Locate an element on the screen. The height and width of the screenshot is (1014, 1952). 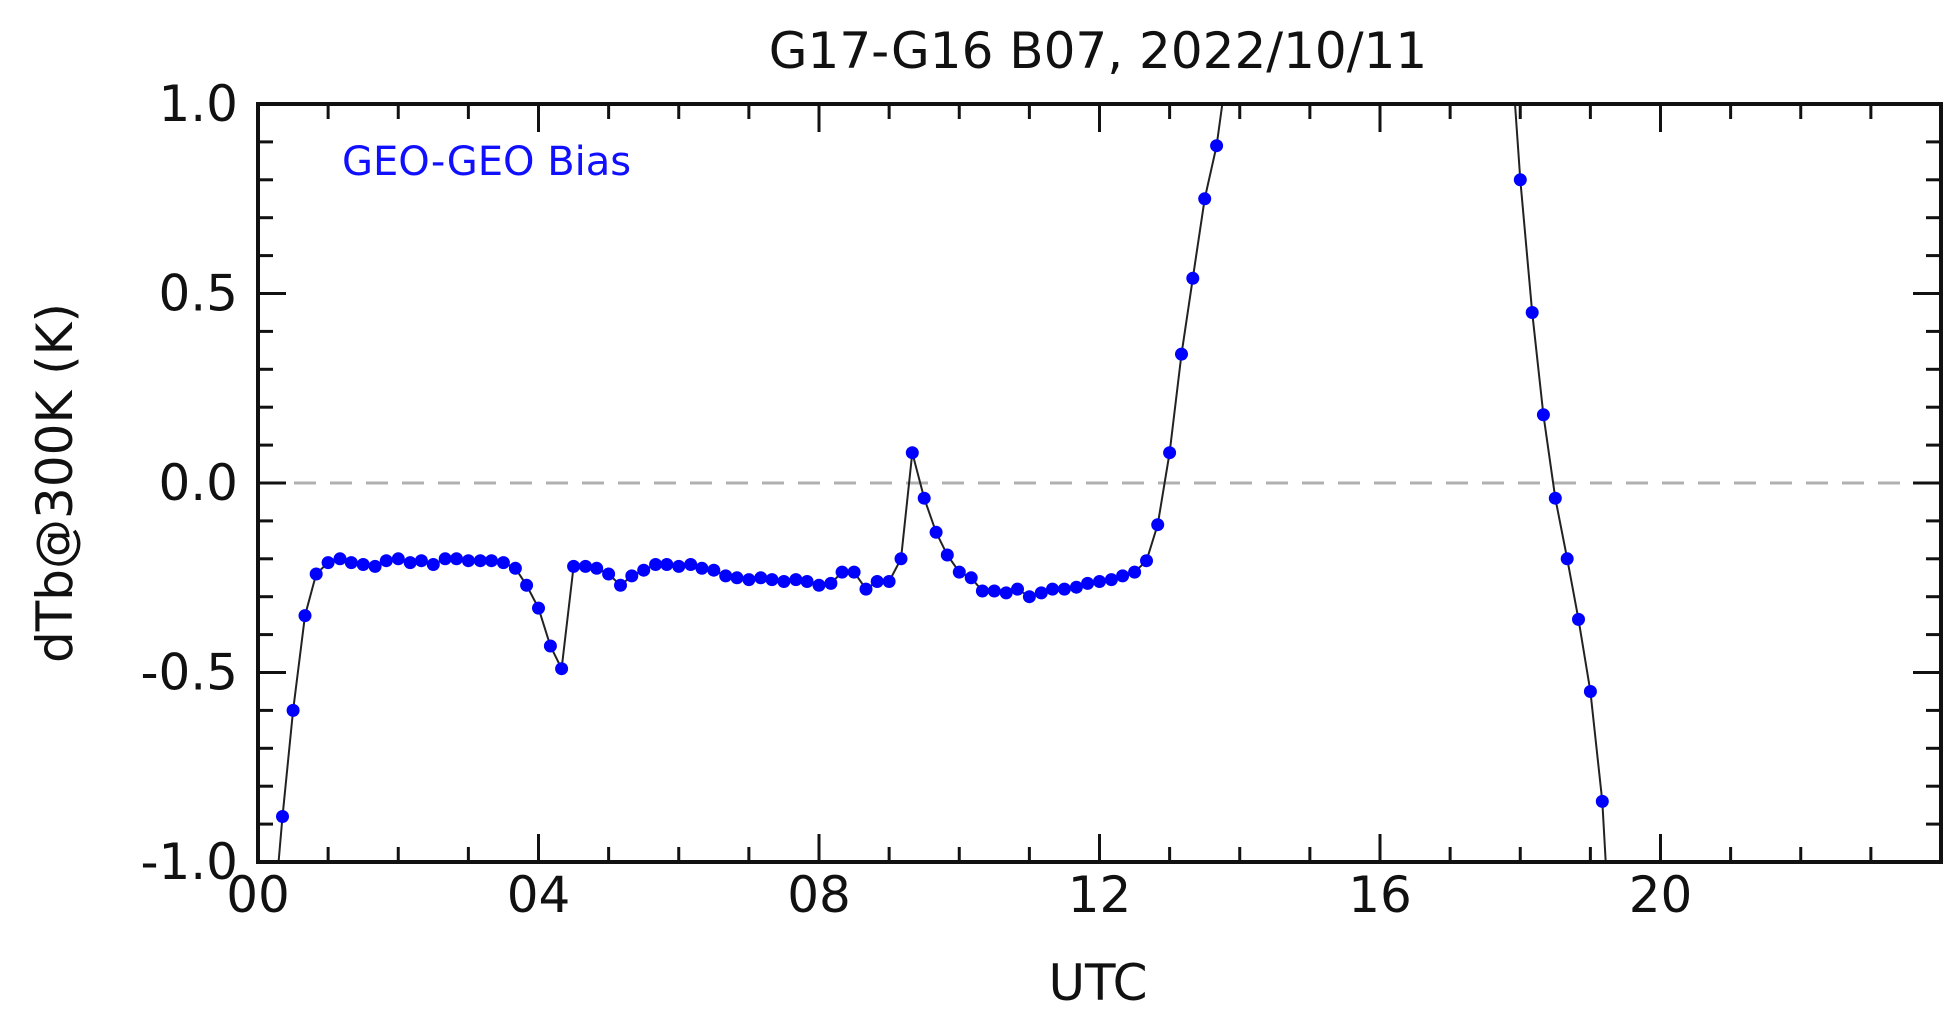
x-tick-label: 08 is located at coordinates (819, 895).